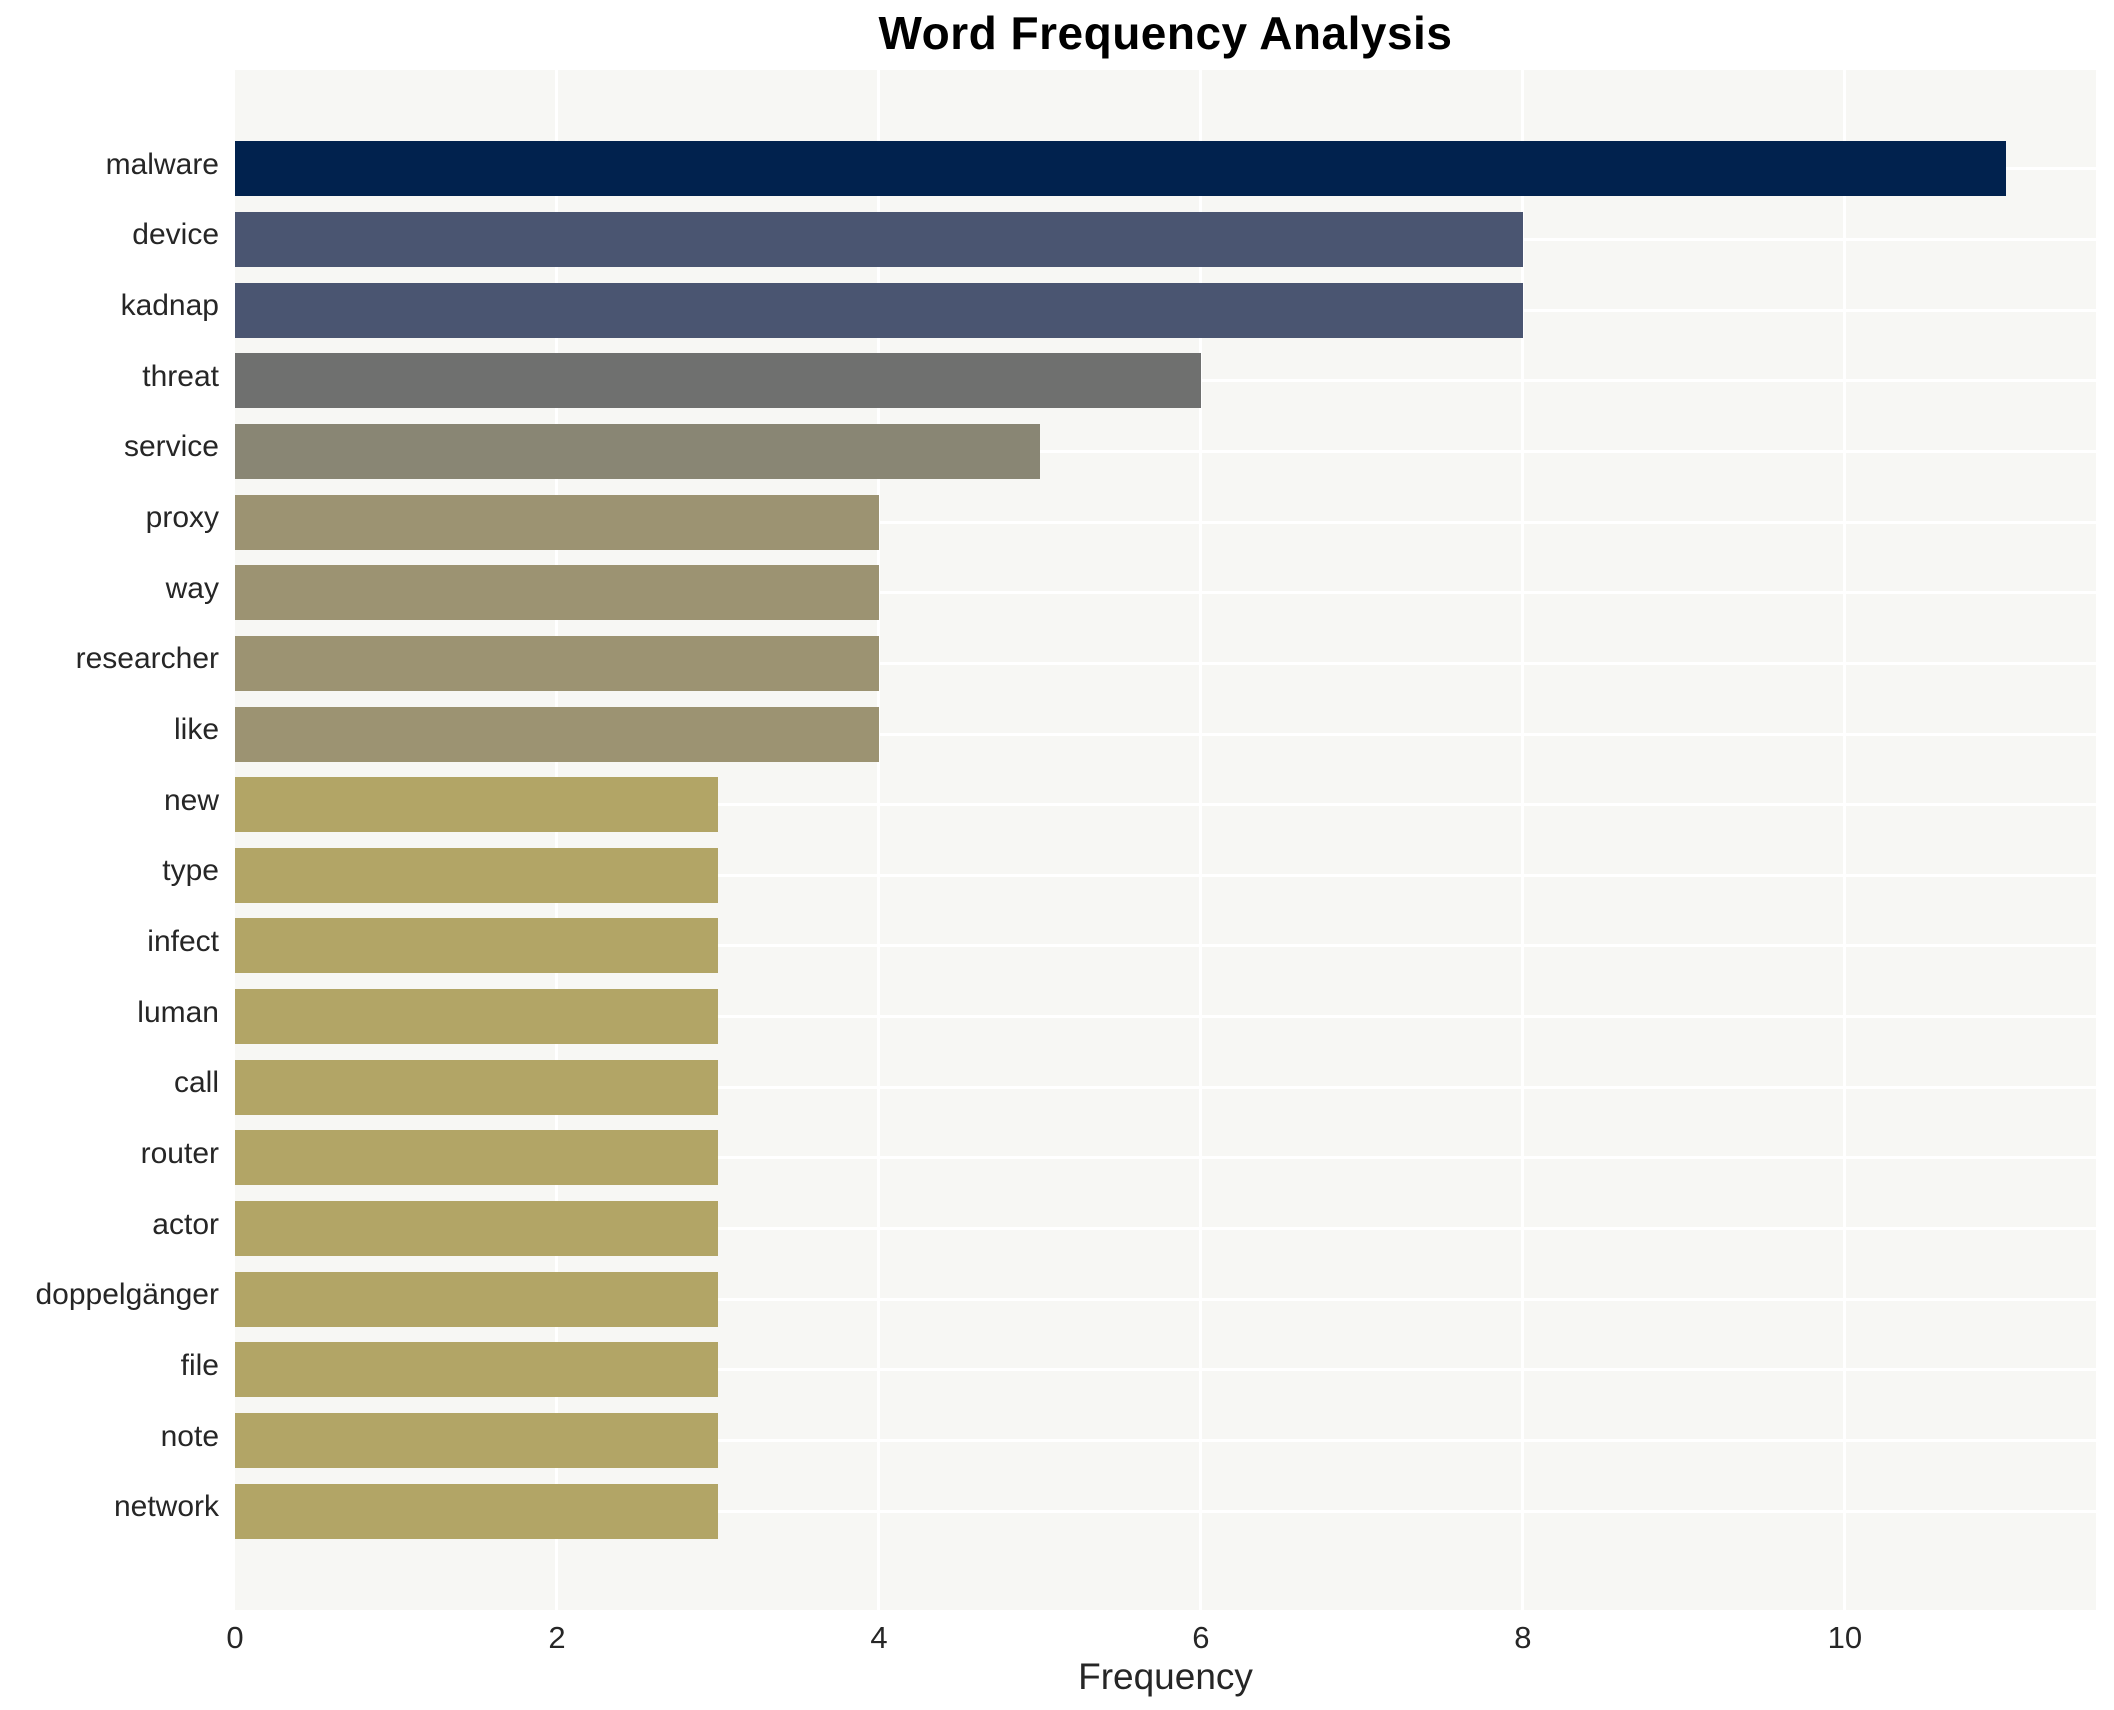 The width and height of the screenshot is (2114, 1710). Describe the element at coordinates (235, 1637) in the screenshot. I see `x-tick-label-0: 0` at that location.